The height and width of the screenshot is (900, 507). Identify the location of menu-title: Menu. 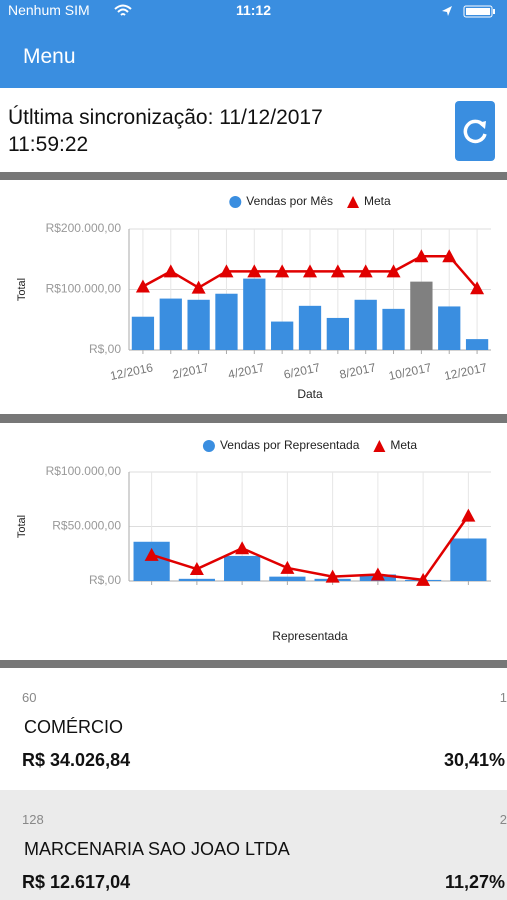
(49, 56).